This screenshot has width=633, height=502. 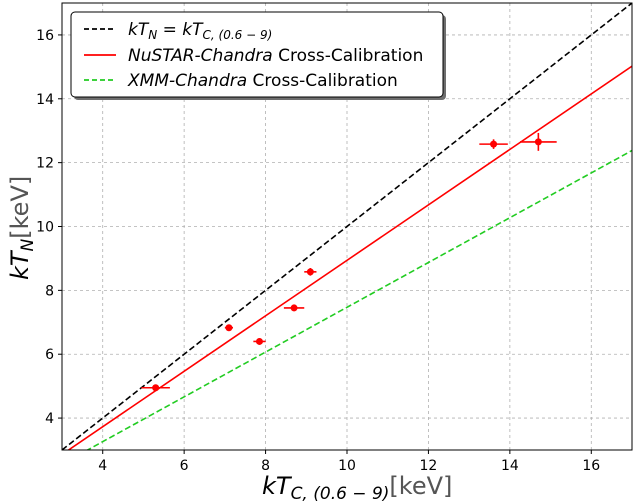 I want to click on y-tick-label: 6, so click(x=49, y=355).